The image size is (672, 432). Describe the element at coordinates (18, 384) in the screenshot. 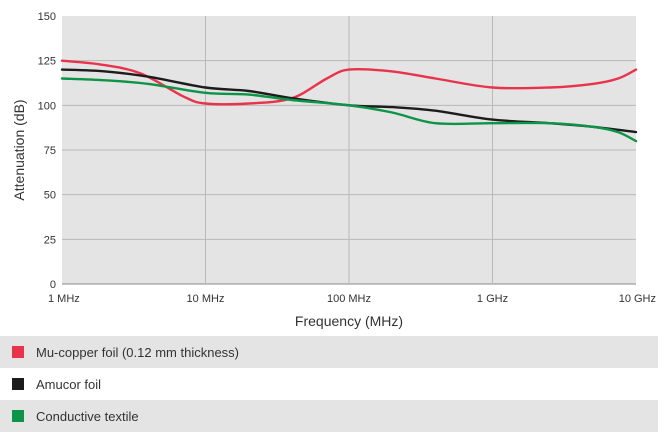

I see `legend-swatch-amucor` at that location.